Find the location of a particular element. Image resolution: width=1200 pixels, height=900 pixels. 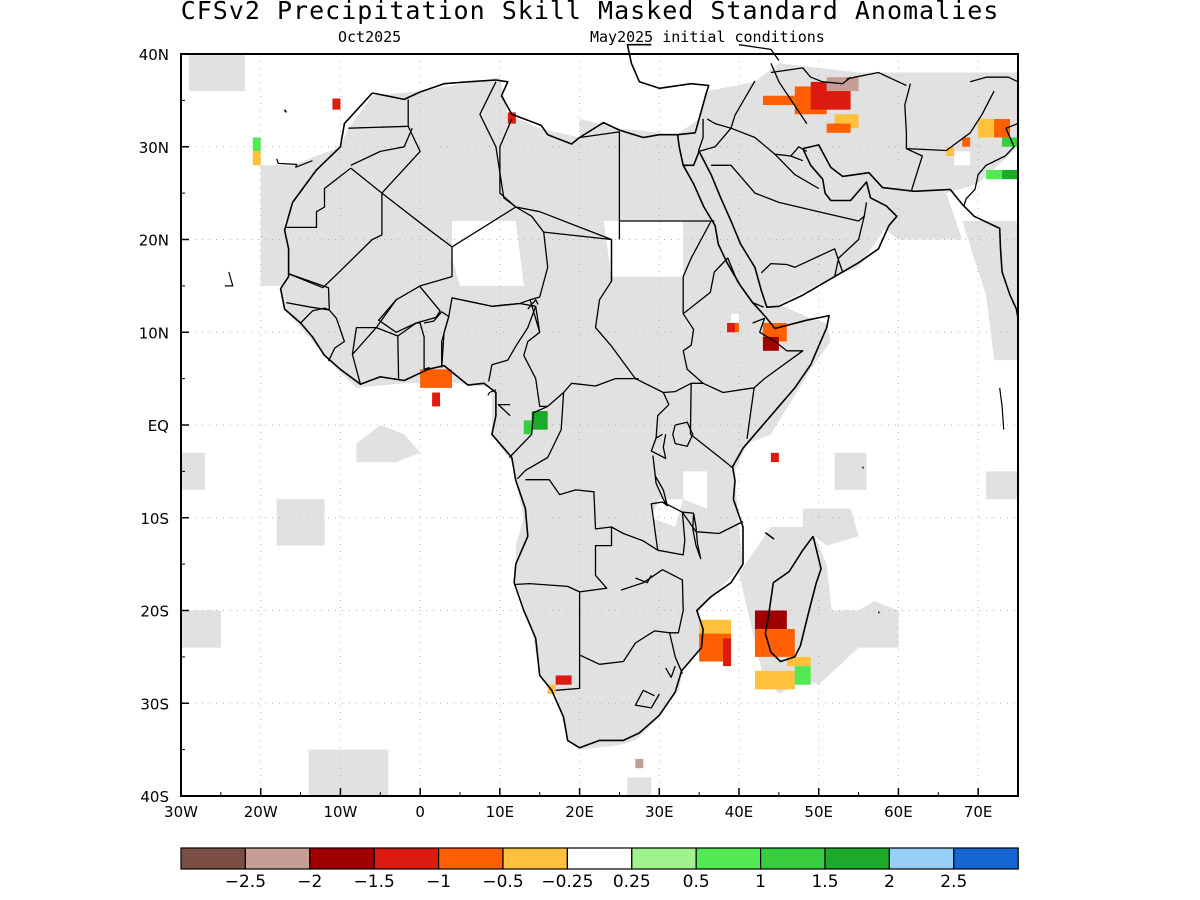

x-tick-label: 30W is located at coordinates (181, 812).